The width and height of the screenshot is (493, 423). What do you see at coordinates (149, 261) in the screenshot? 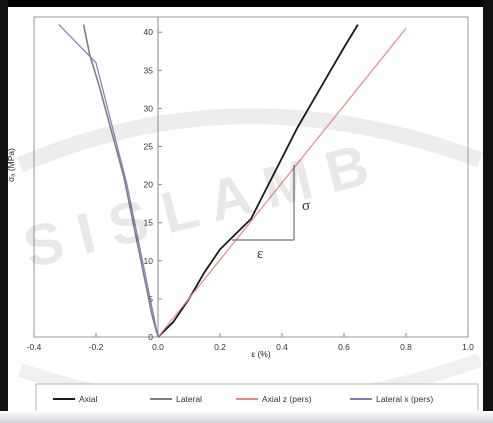
I see `y-tick-label: 10` at bounding box center [149, 261].